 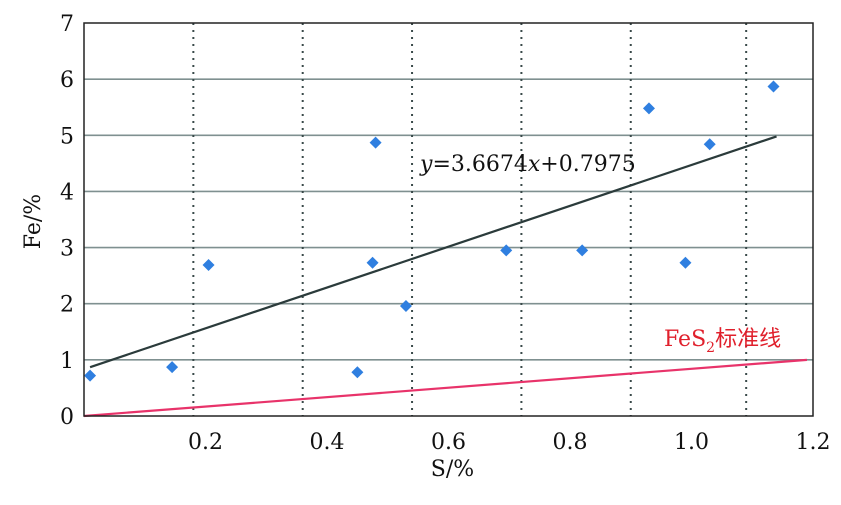 I want to click on regression-equation: y=3.6674x+0.7975, so click(x=527, y=164).